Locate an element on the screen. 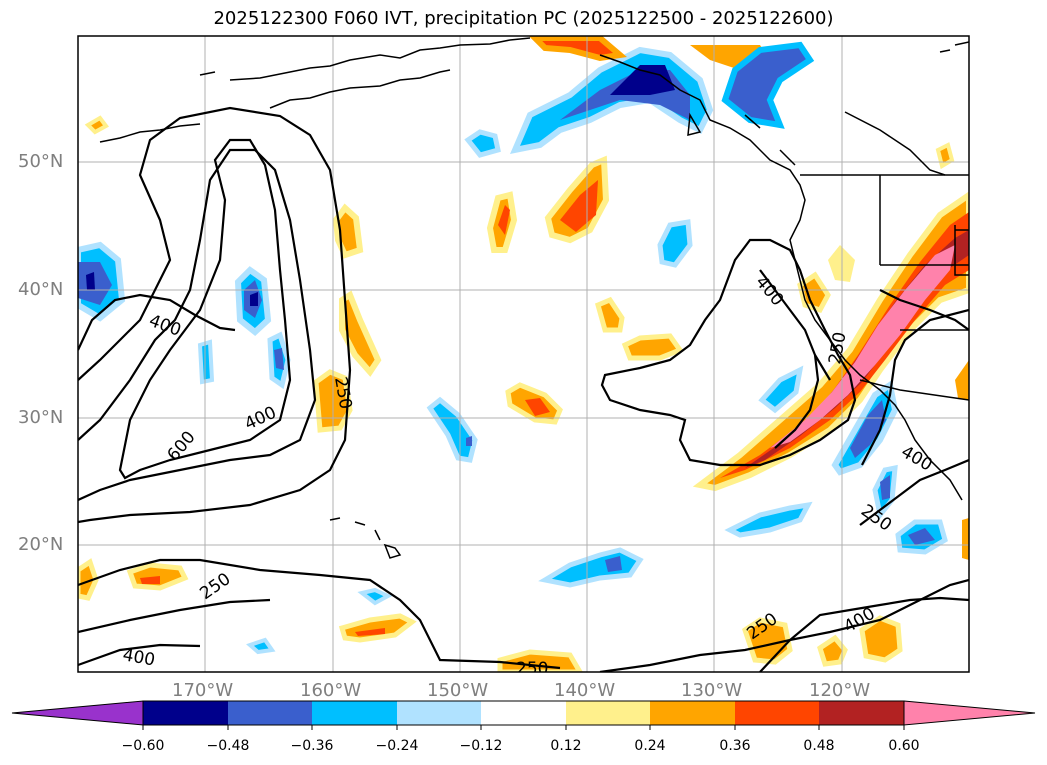 Image resolution: width=1047 pixels, height=765 pixels. colorbar-extend-left is located at coordinates (77, 713).